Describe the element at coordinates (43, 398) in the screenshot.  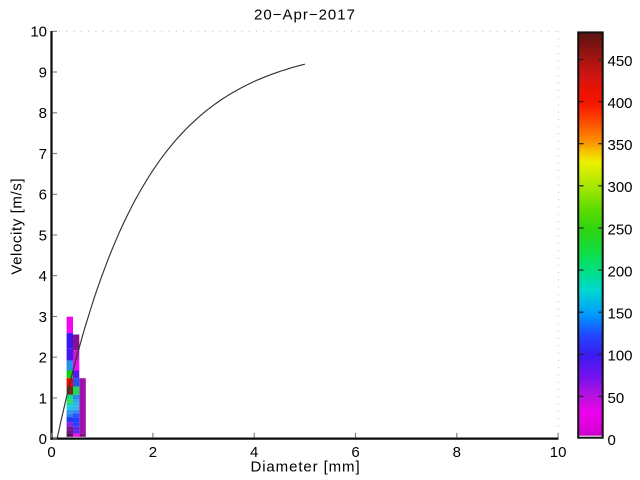
I see `svg-text: 1` at that location.